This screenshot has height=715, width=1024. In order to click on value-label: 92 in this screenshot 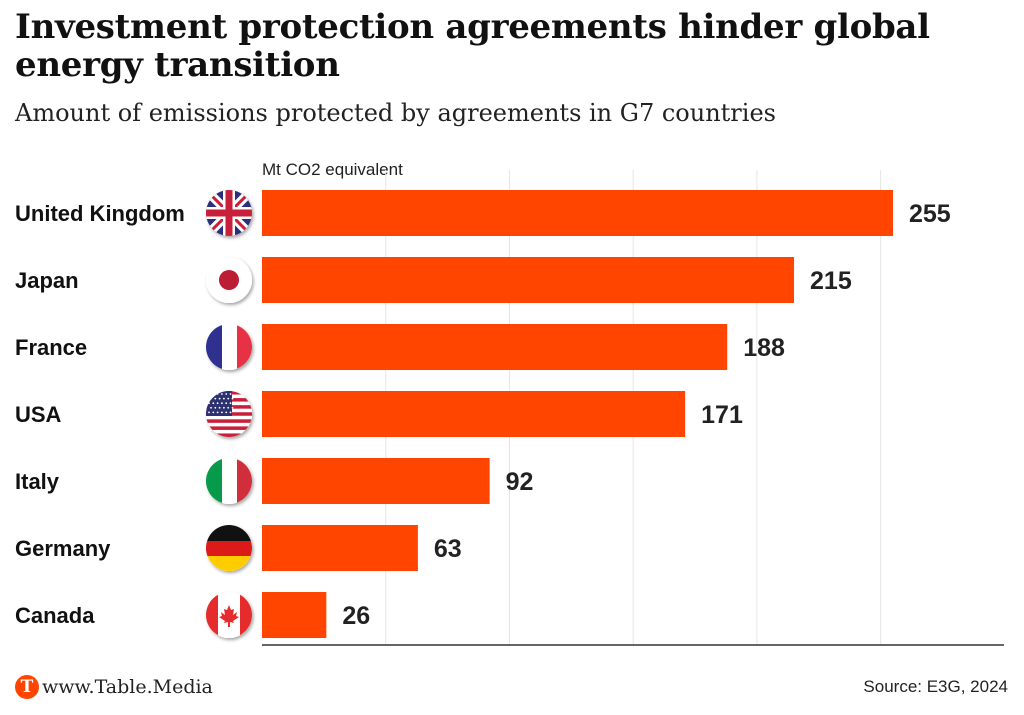, I will do `click(520, 482)`.